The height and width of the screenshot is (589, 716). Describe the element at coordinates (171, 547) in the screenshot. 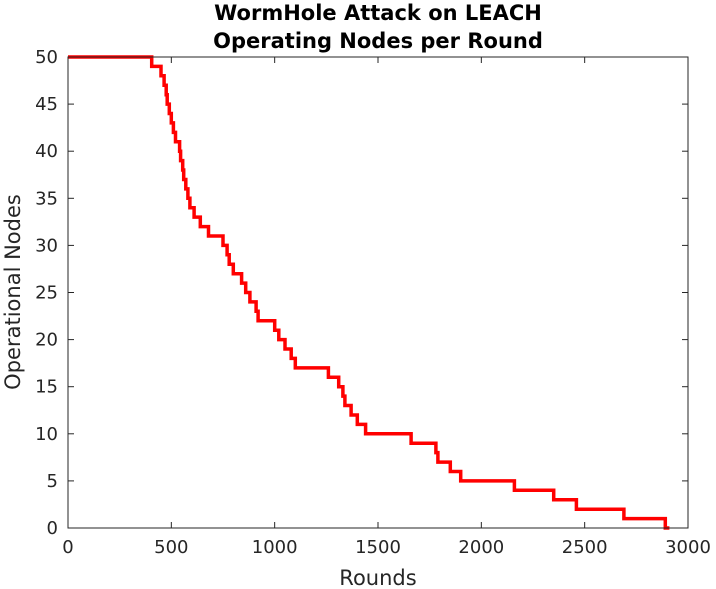

I see `x-tick-label: 500` at that location.